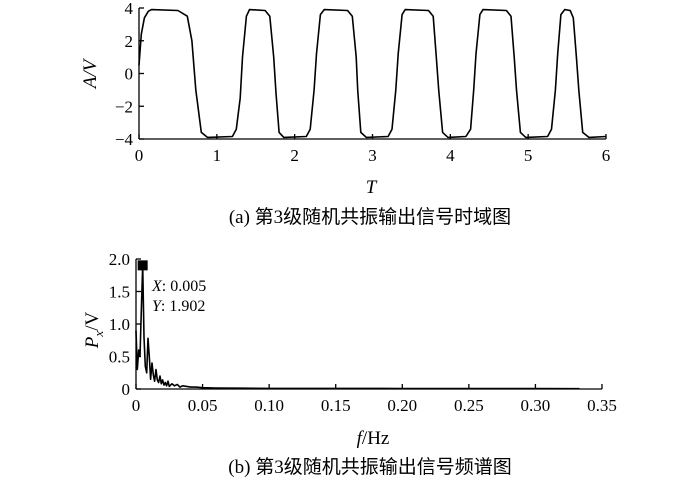 The image size is (700, 487). What do you see at coordinates (528, 155) in the screenshot?
I see `a-x-tick-label: 5` at bounding box center [528, 155].